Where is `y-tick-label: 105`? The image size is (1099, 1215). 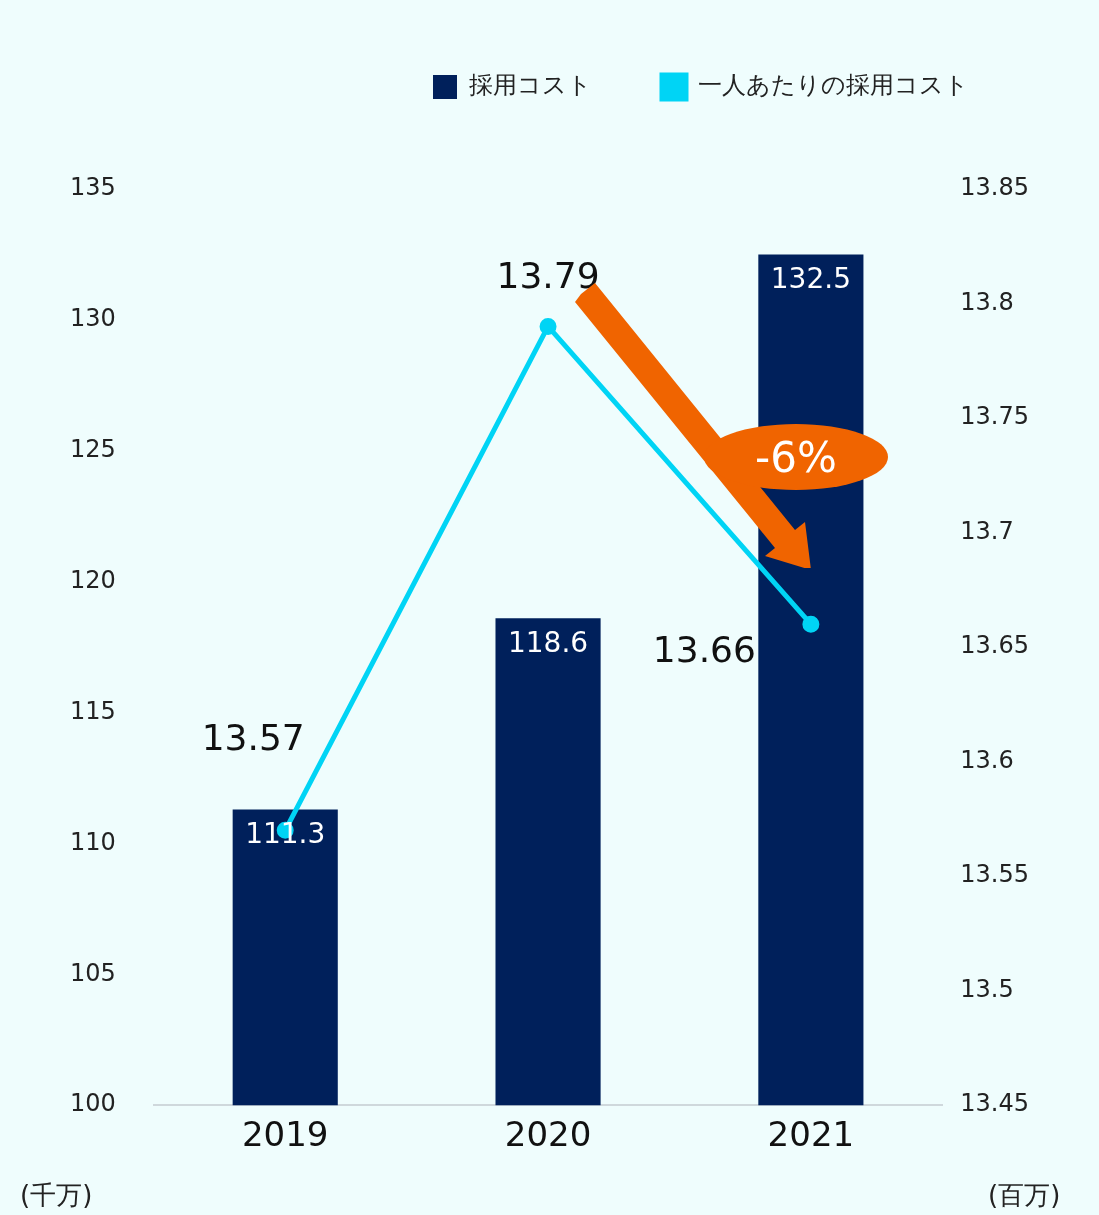
y-tick-label: 105 is located at coordinates (93, 972).